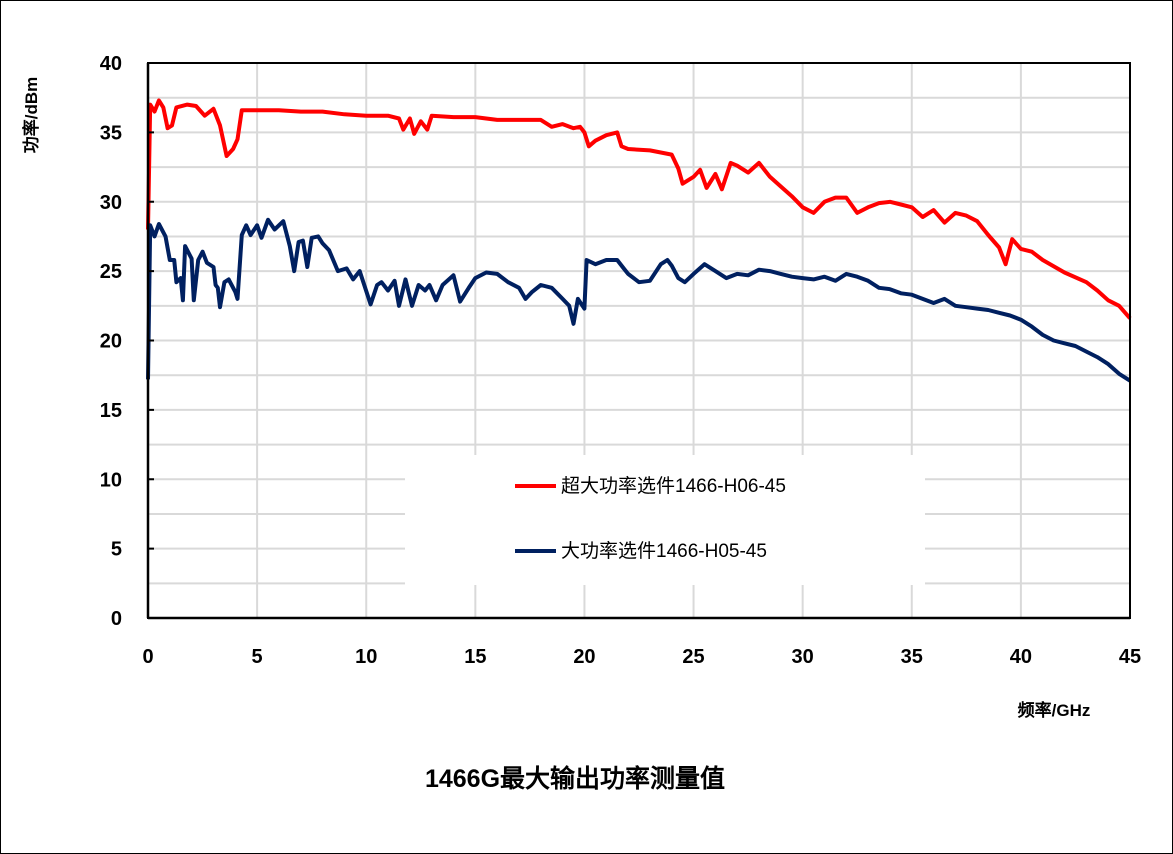 This screenshot has height=854, width=1173. I want to click on x-tick-label: 20, so click(584, 657).